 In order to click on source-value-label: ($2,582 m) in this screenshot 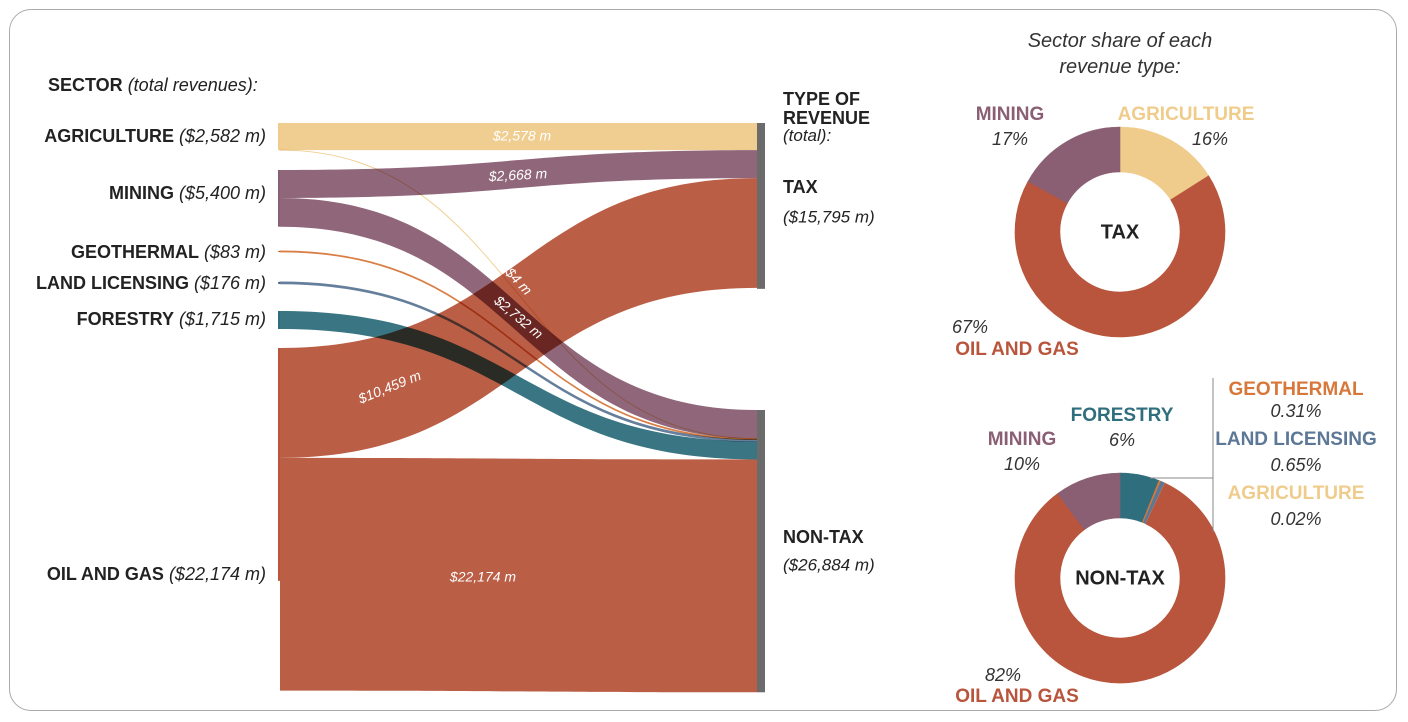, I will do `click(222, 136)`.